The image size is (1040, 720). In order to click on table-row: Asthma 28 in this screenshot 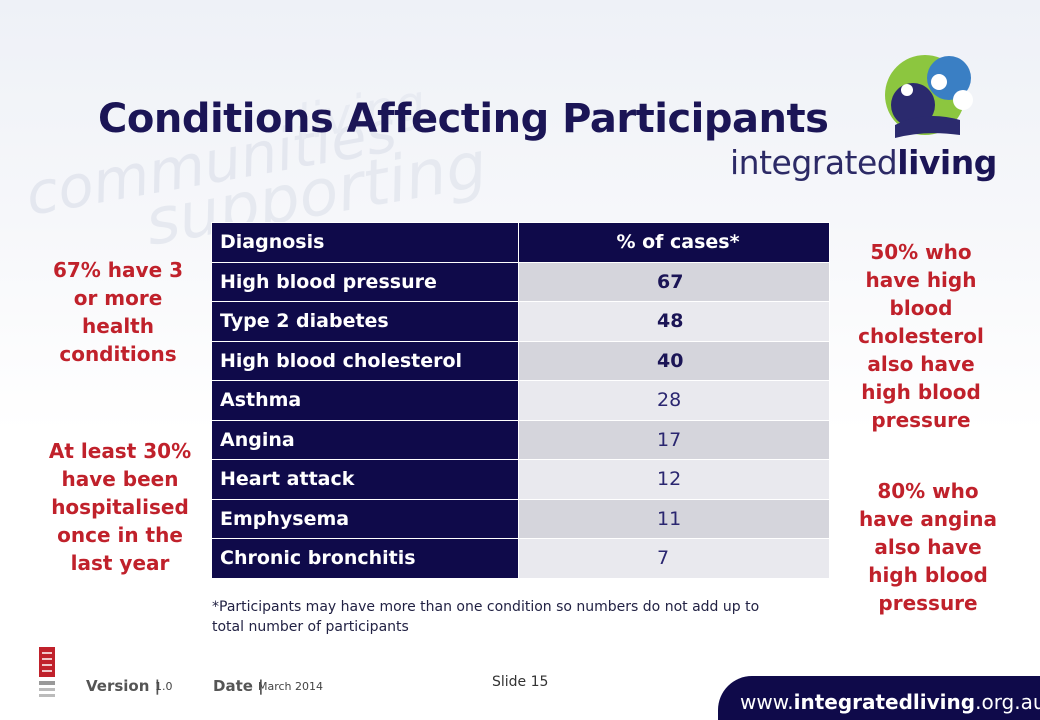, I will do `click(520, 400)`.